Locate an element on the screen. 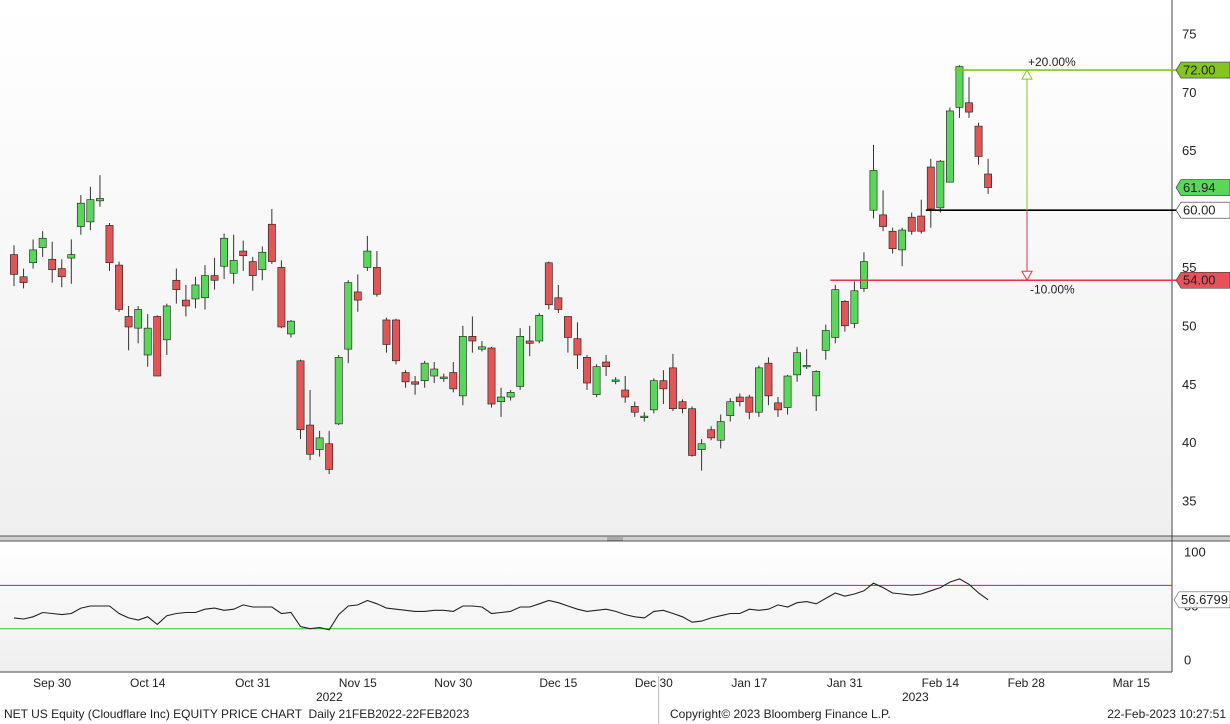 Image resolution: width=1230 pixels, height=724 pixels. x-tick-label: Dec 15 is located at coordinates (558, 683).